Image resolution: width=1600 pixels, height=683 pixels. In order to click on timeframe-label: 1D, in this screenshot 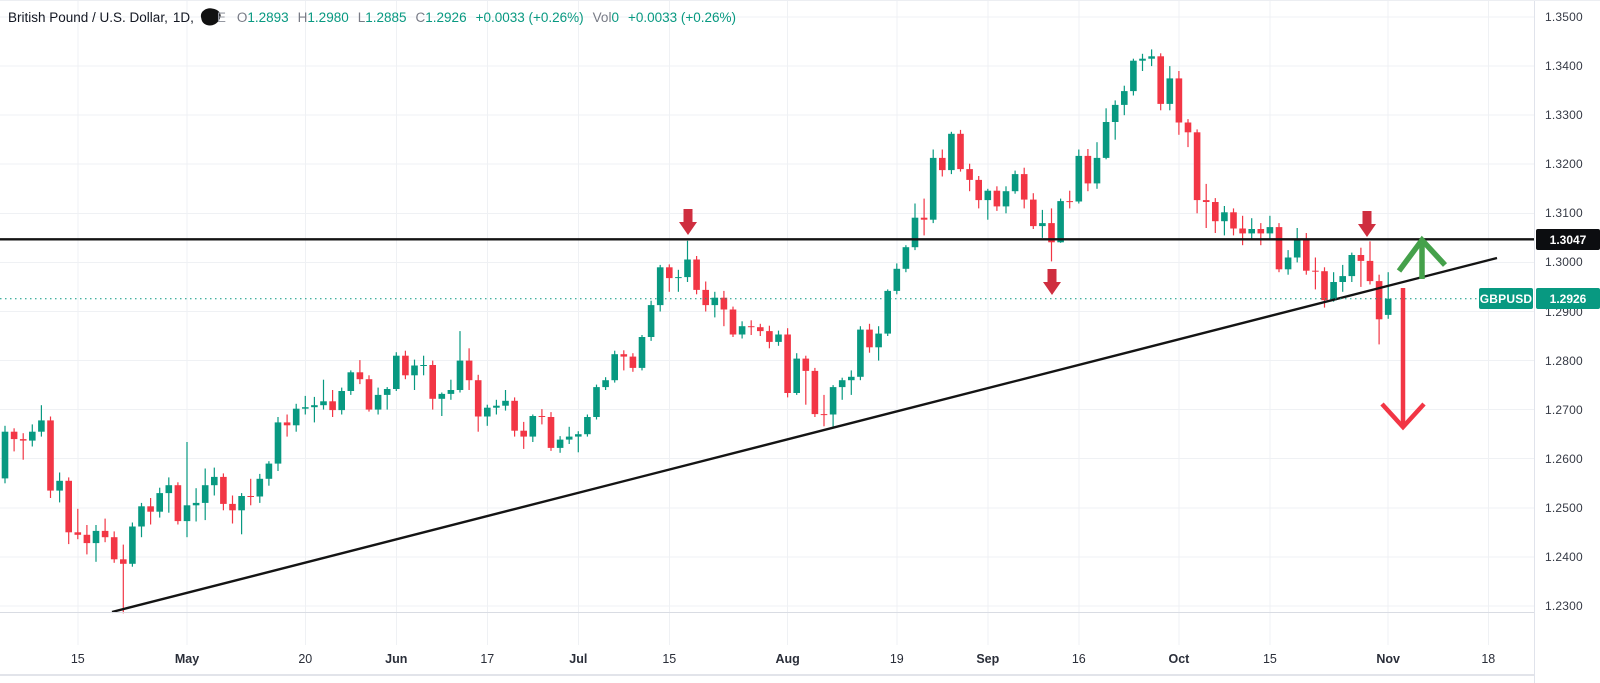, I will do `click(183, 17)`.